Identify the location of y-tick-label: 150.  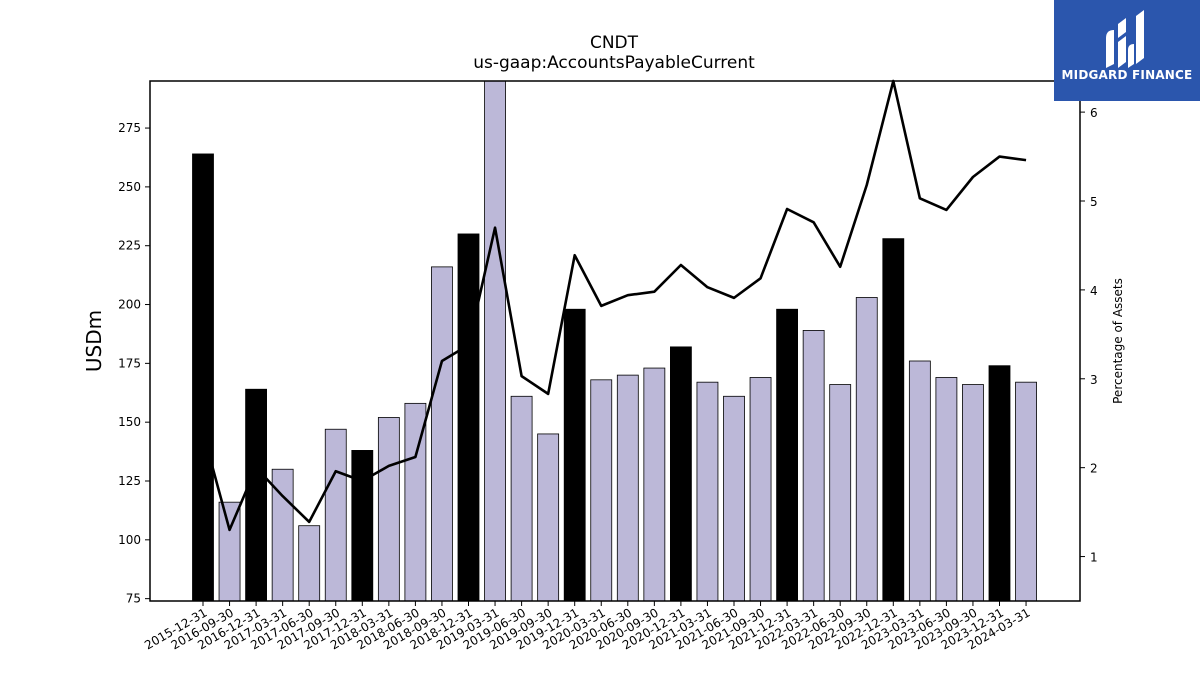
(129, 422).